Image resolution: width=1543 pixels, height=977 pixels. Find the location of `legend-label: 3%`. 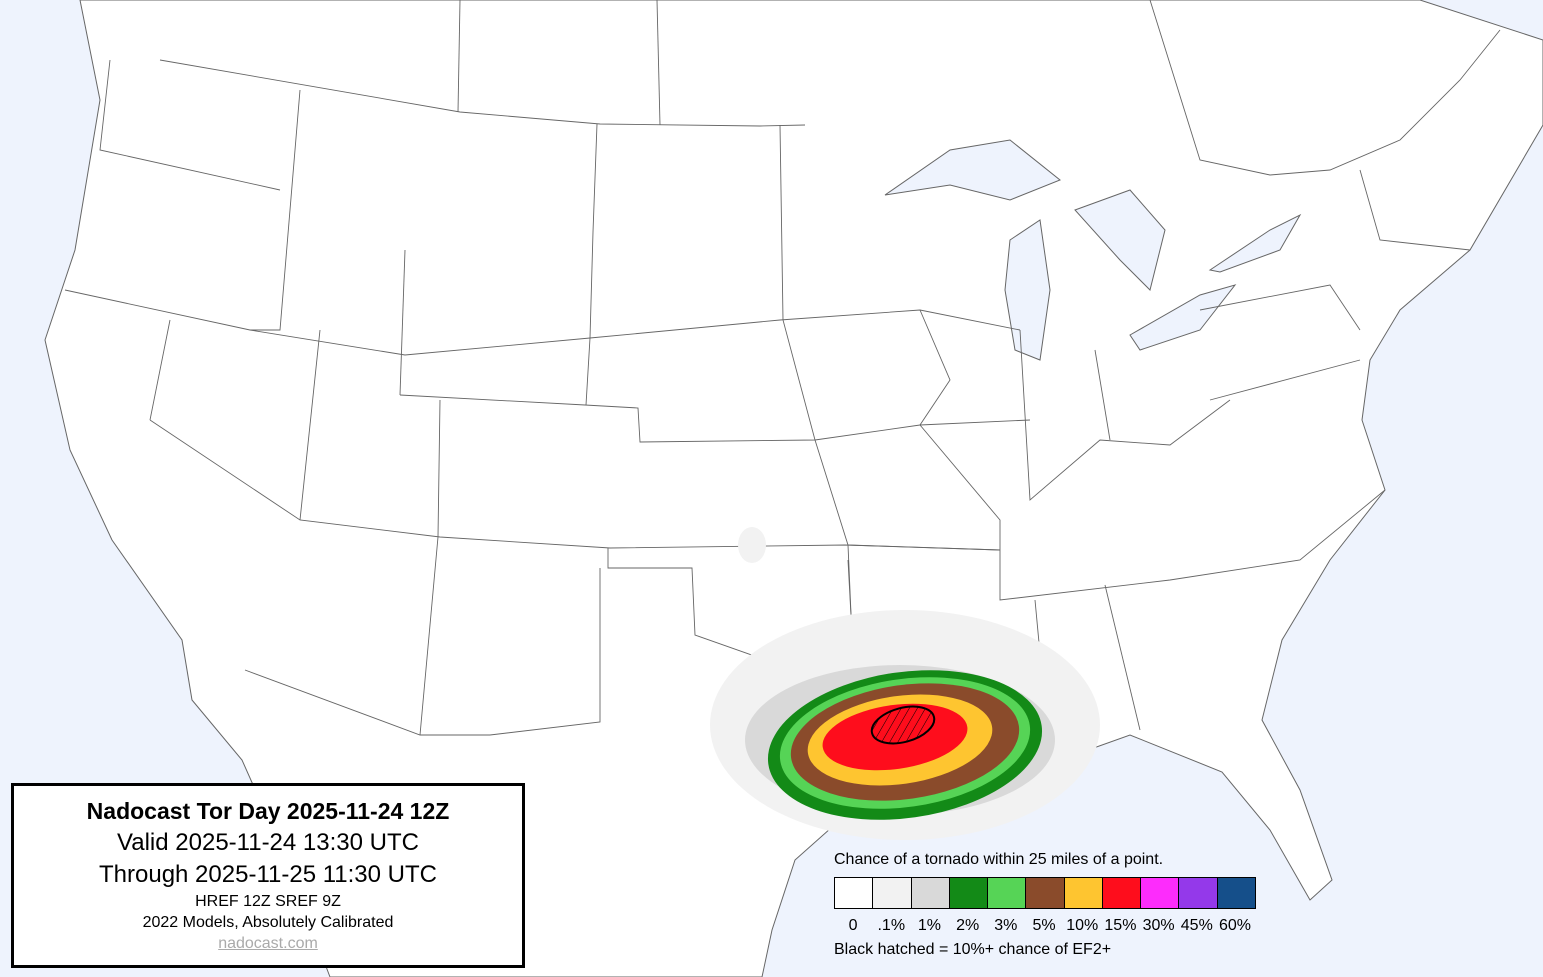

legend-label: 3% is located at coordinates (1006, 925).